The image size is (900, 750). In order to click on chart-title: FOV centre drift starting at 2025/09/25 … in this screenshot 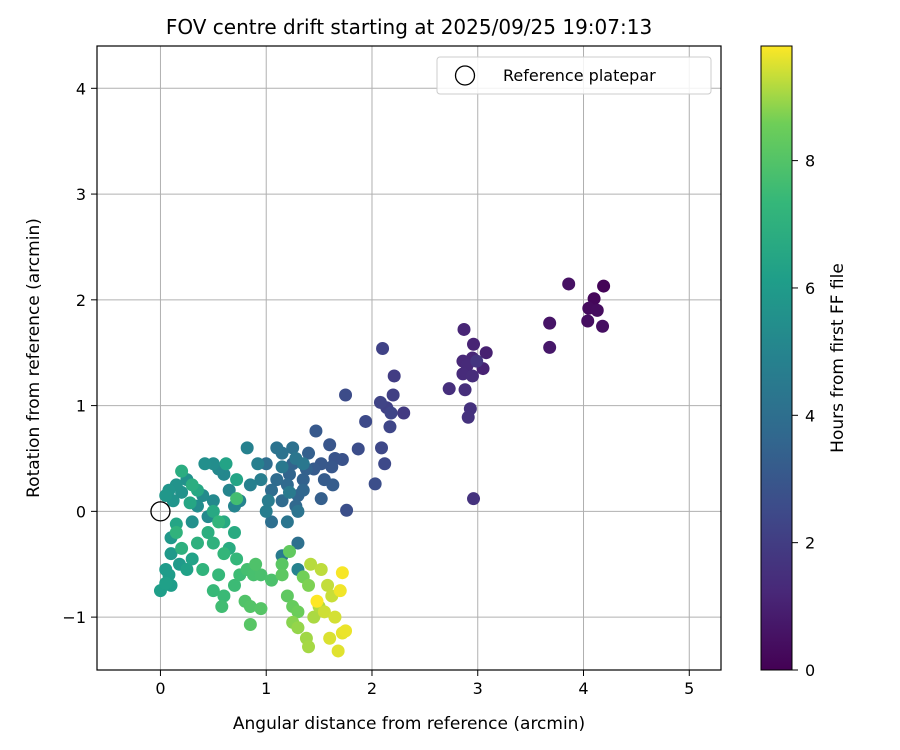, I will do `click(409, 27)`.